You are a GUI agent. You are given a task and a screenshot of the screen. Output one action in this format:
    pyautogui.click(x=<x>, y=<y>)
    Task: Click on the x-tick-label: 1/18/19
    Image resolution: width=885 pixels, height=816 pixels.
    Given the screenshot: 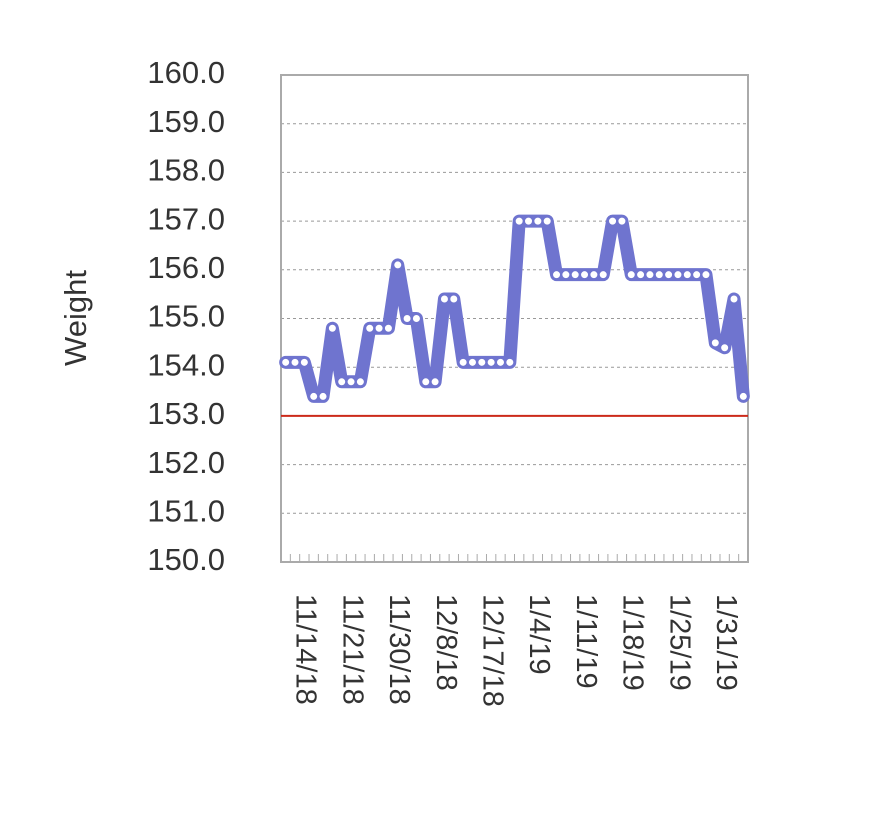 What is the action you would take?
    pyautogui.click(x=633, y=642)
    